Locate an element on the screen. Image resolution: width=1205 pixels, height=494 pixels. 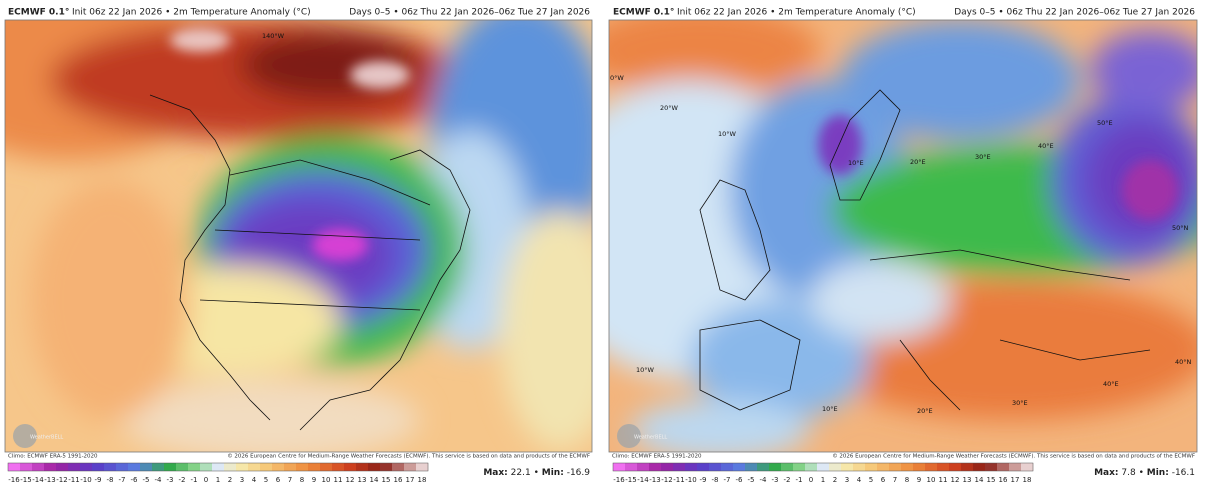
colorbar-label: -1 is located at coordinates (194, 480).